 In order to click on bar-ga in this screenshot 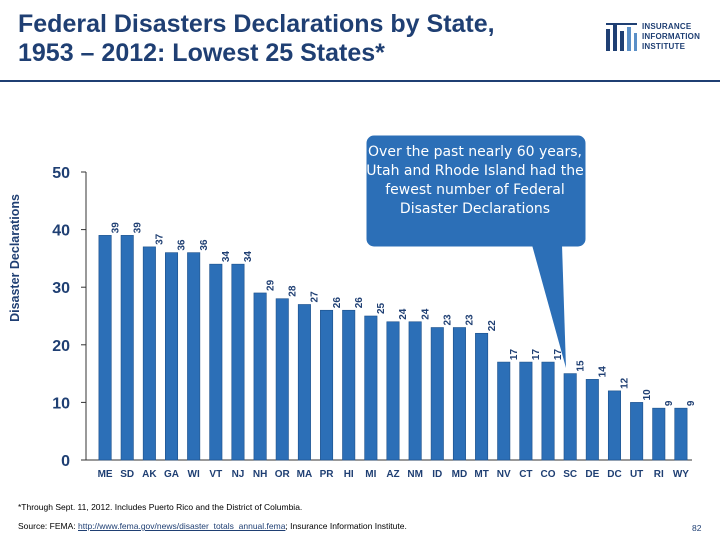, I will do `click(172, 356)`.